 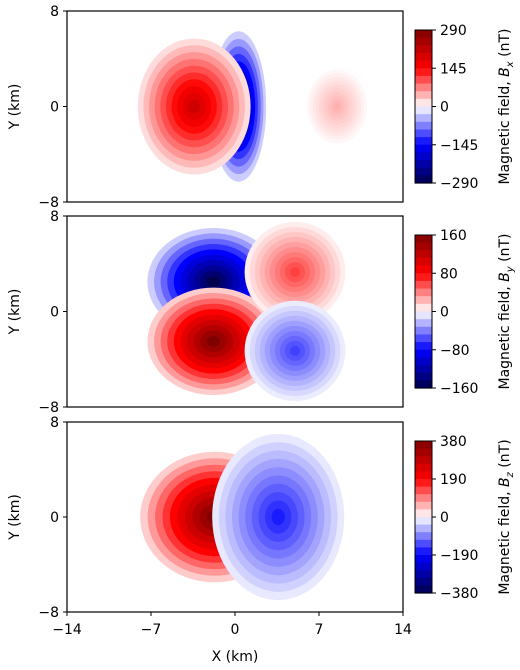 I want to click on colorbar-label: Magnetic field, Bz (nT), so click(x=506, y=516).